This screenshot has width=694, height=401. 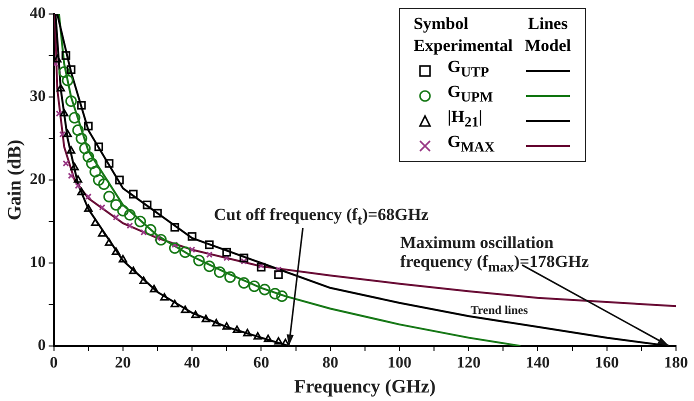 What do you see at coordinates (15, 180) in the screenshot?
I see `y-axis-title: Gain (dB)` at bounding box center [15, 180].